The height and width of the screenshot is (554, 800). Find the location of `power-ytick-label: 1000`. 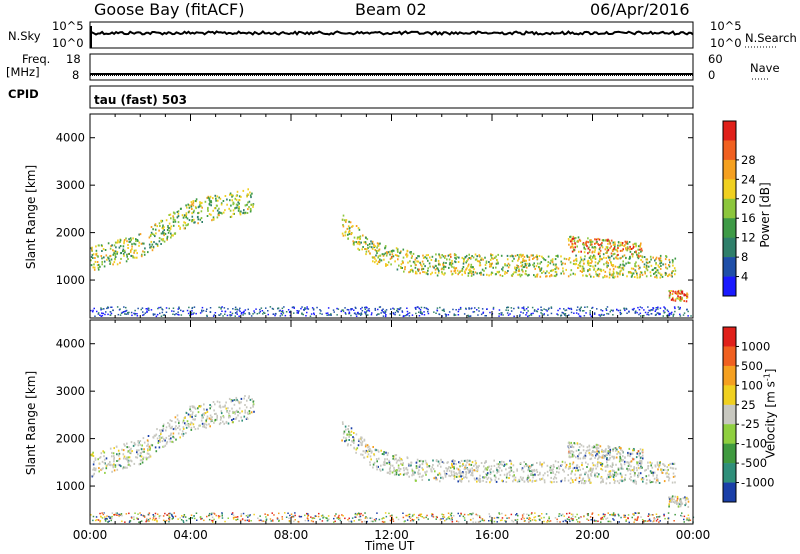

power-ytick-label: 1000 is located at coordinates (70, 280).